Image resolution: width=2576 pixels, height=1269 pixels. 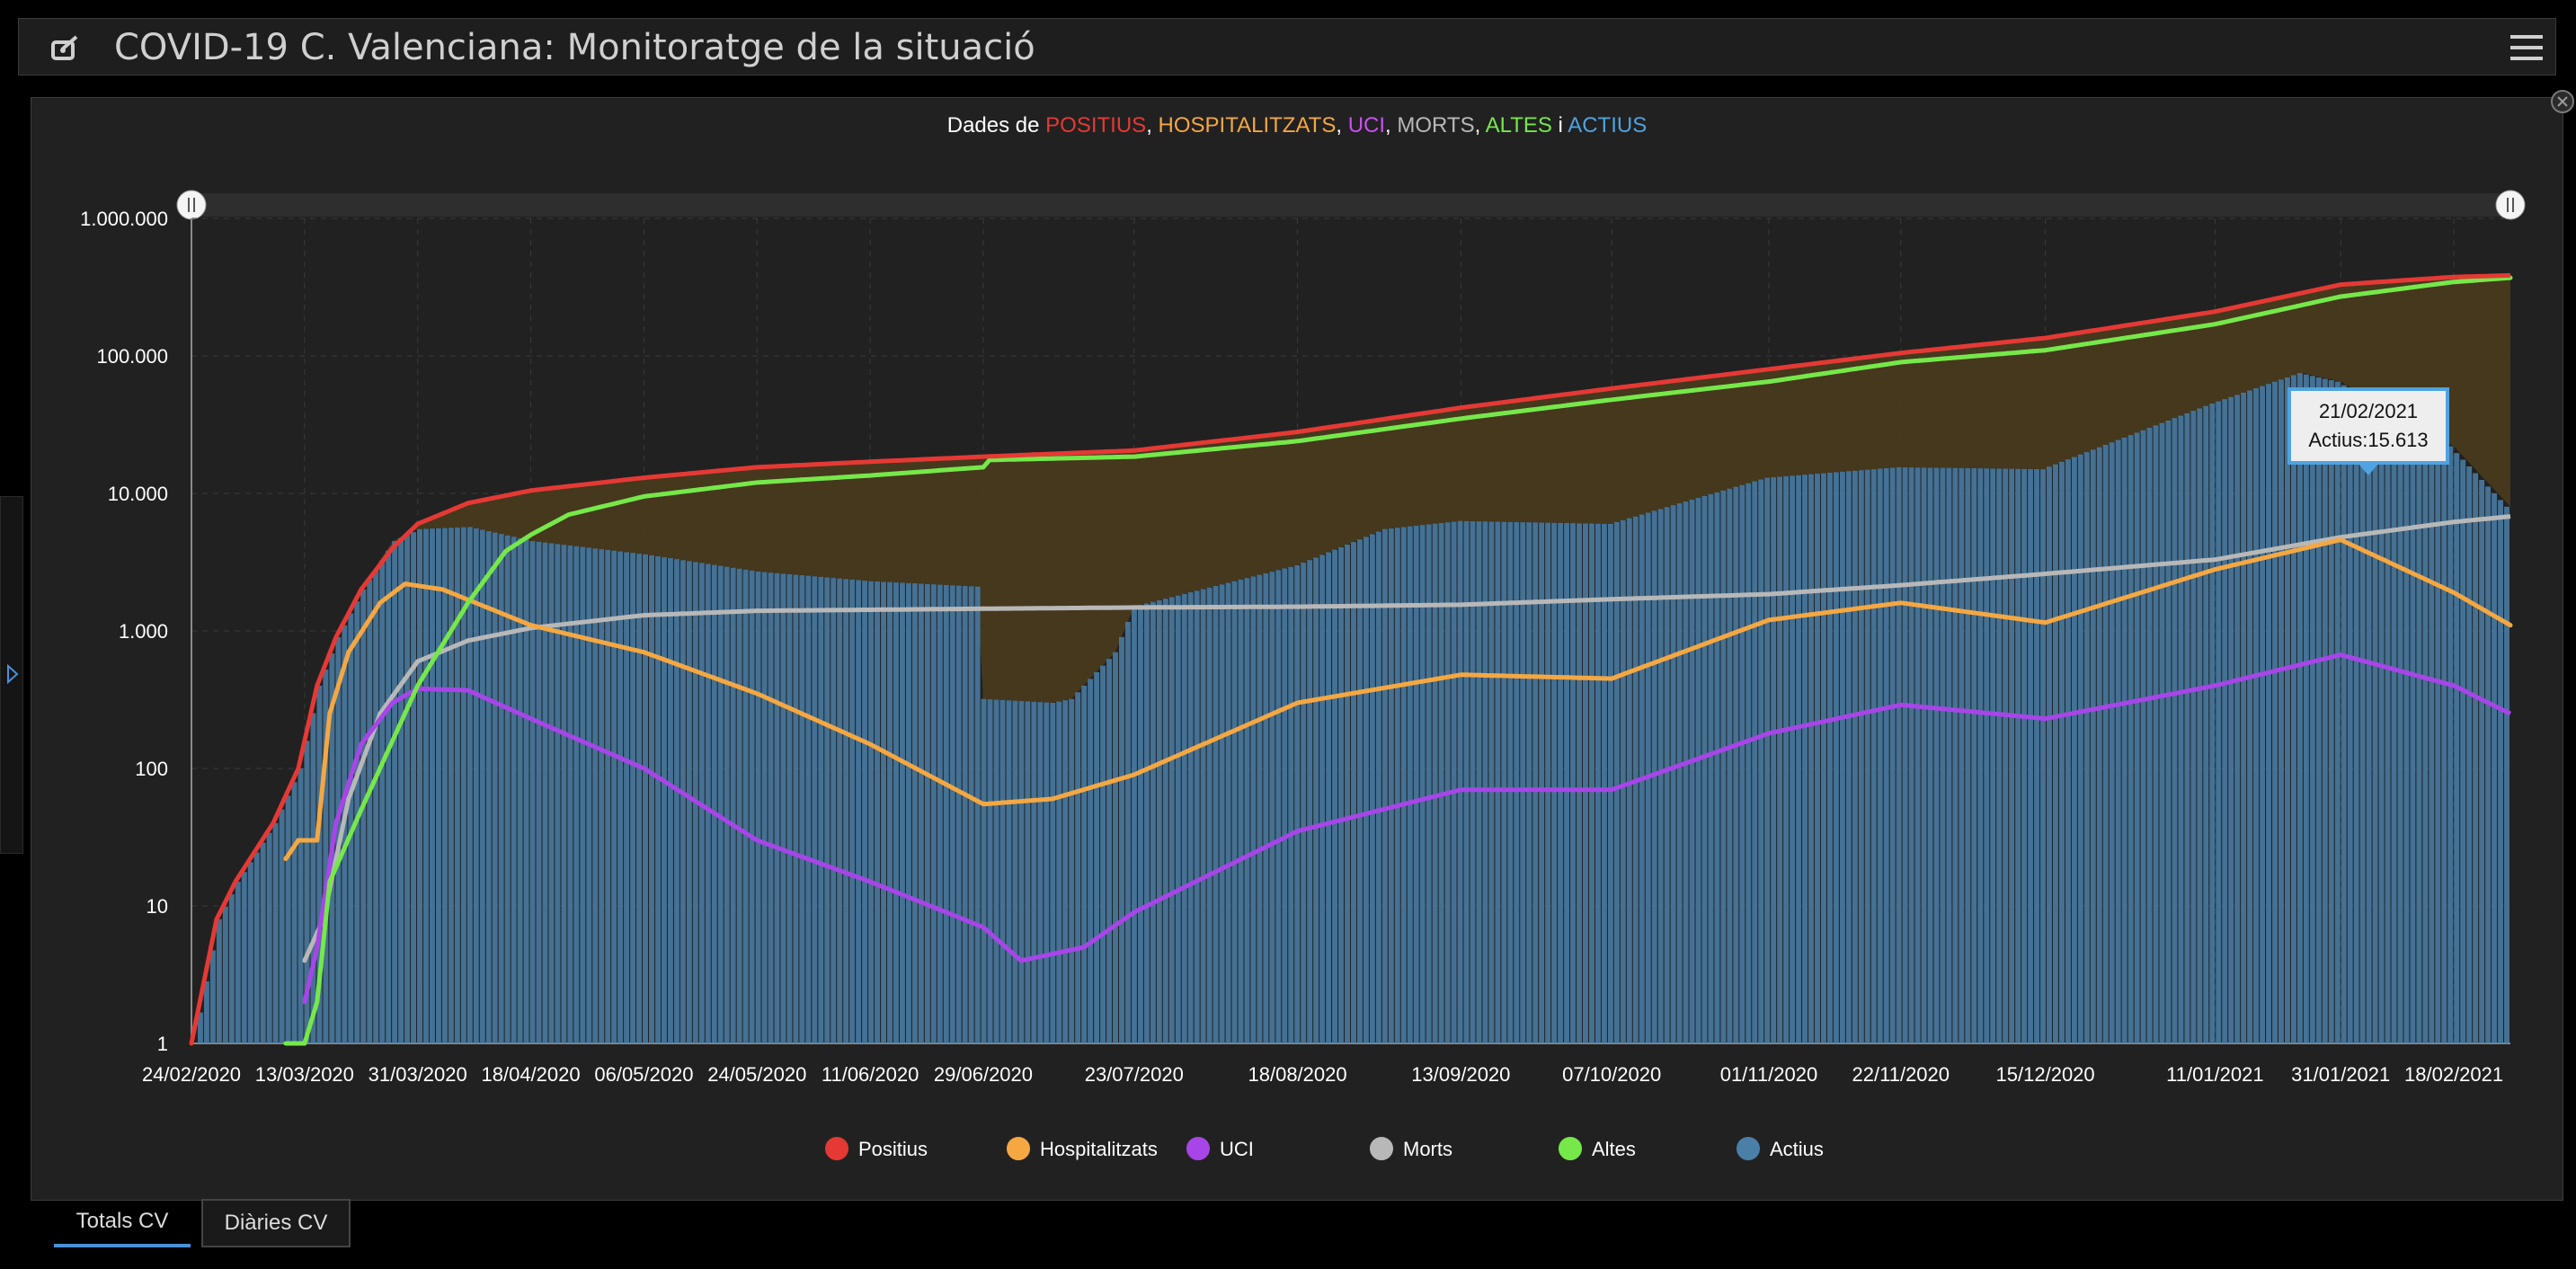 I want to click on close-panel-button, so click(x=2562, y=101).